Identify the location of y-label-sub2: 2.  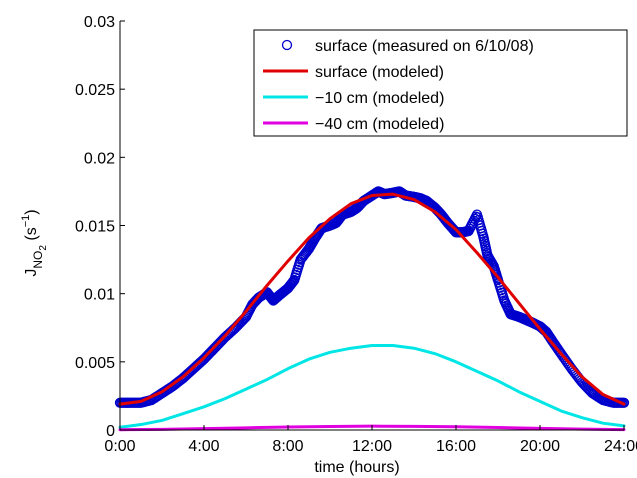
(43, 248).